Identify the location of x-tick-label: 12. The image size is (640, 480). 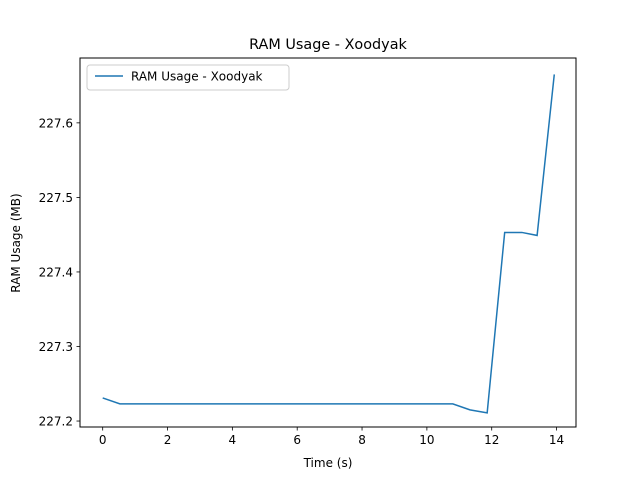
(491, 440).